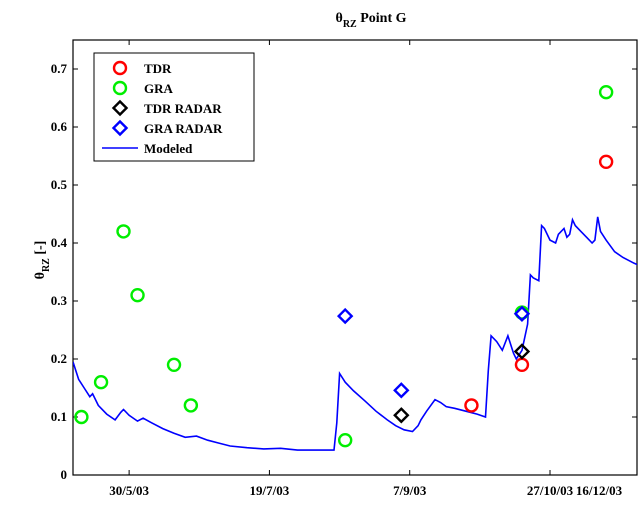 The height and width of the screenshot is (532, 639). Describe the element at coordinates (129, 490) in the screenshot. I see `x-tick-label: 30/5/03` at that location.